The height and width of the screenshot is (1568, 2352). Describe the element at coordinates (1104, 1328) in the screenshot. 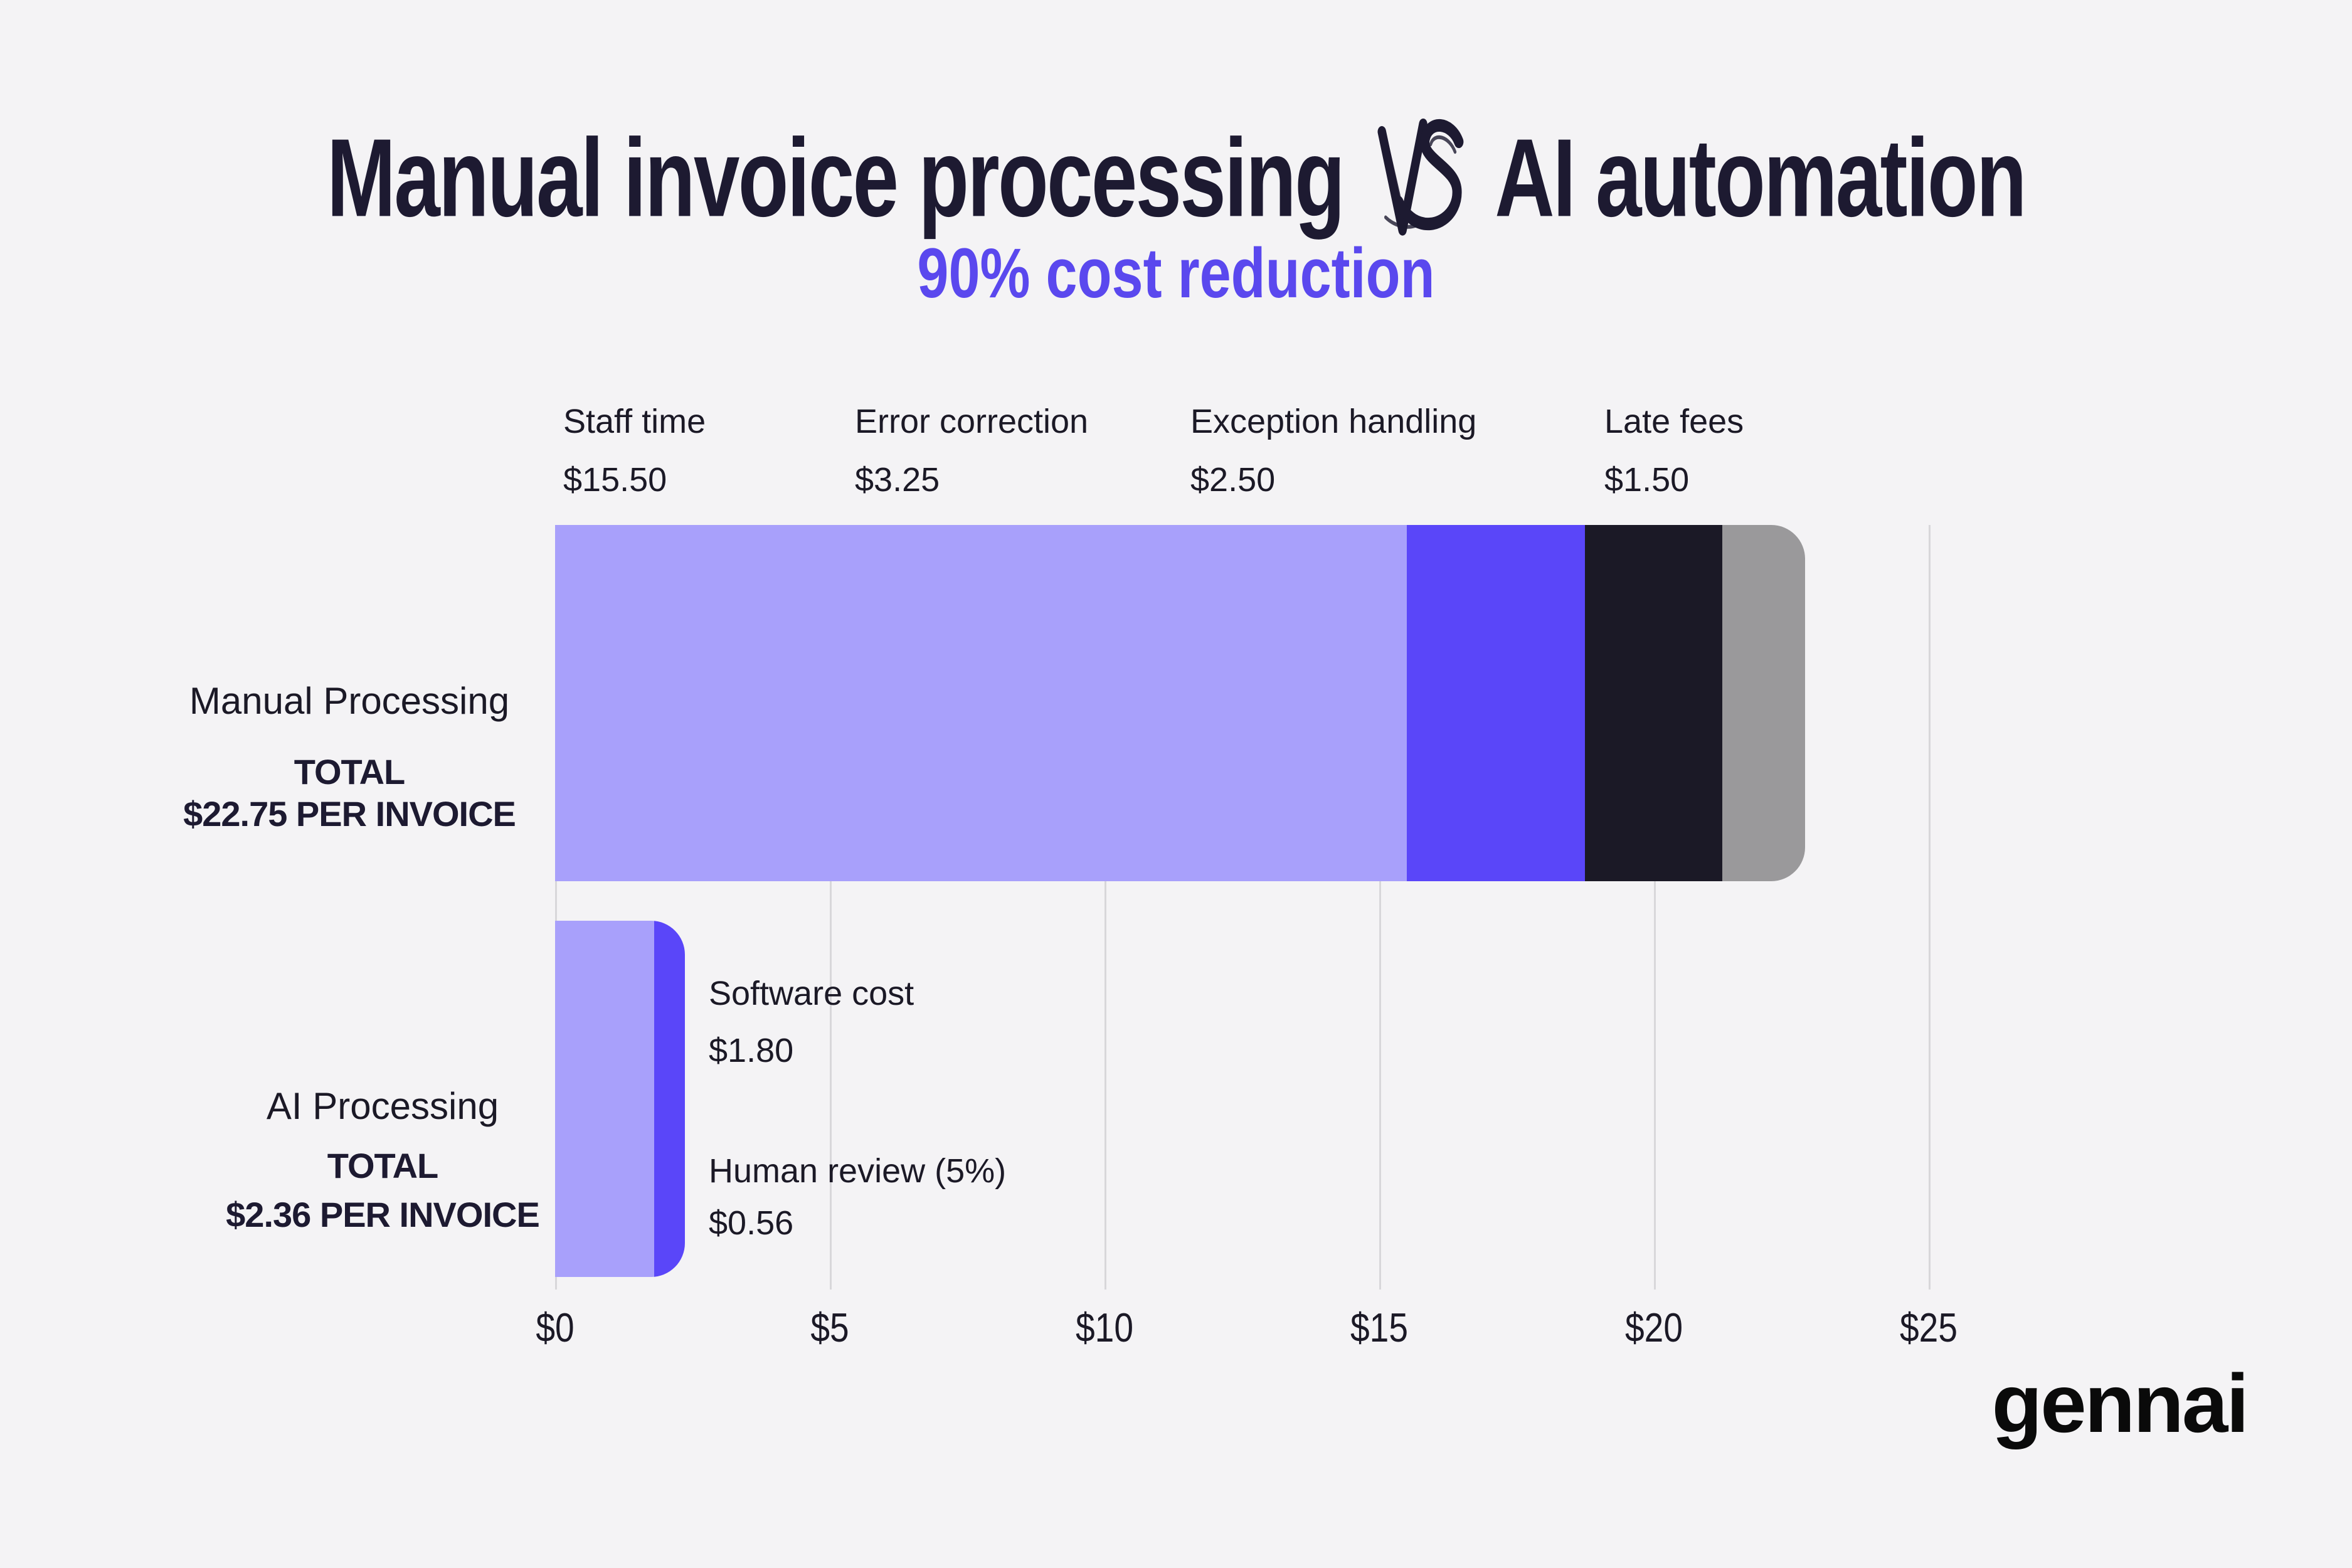

I see `axis-tick: $10` at that location.